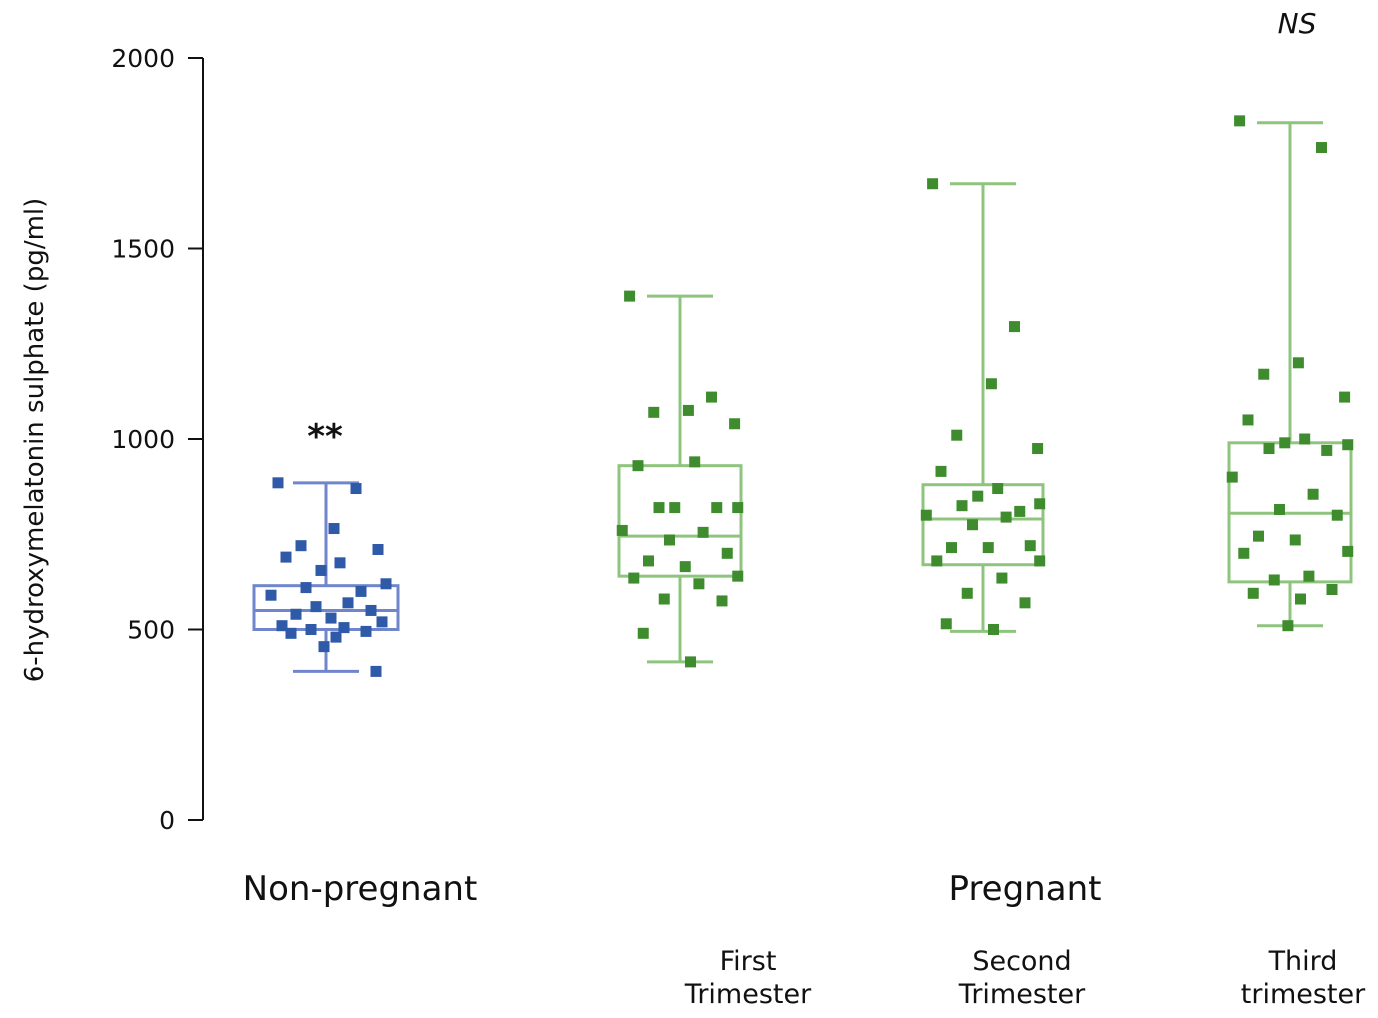 This screenshot has height=1018, width=1378. Describe the element at coordinates (1297, 23) in the screenshot. I see `significance-third-trimester: NS` at that location.